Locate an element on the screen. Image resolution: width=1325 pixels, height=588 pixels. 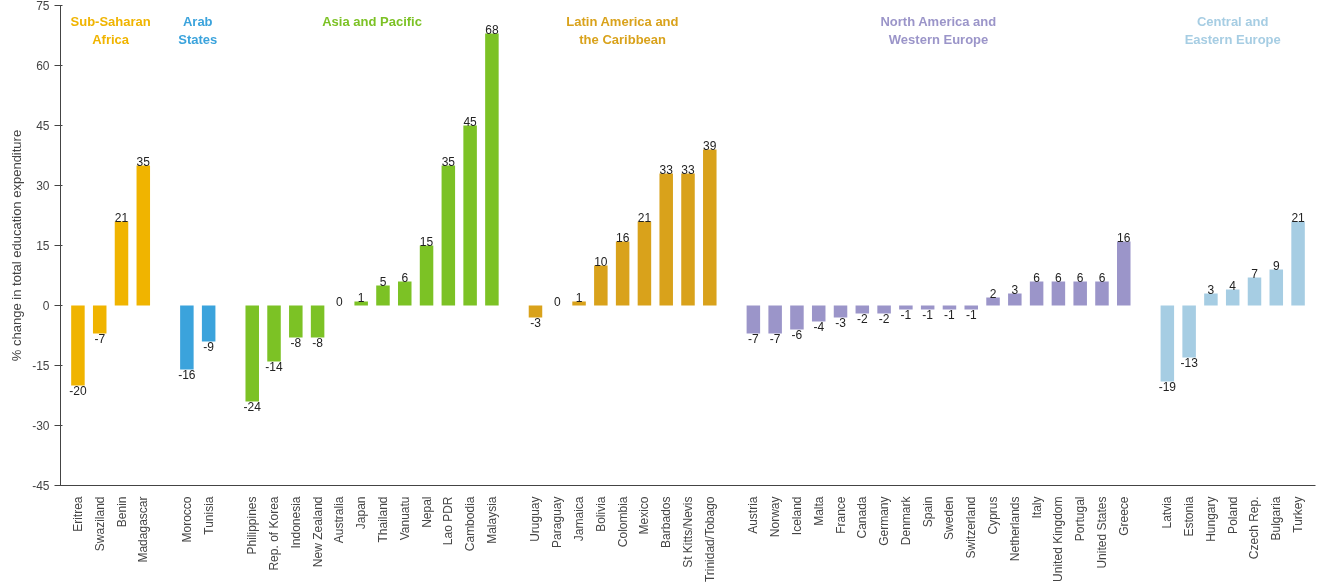
x-tick-label: Philippines is located at coordinates (252, 525).